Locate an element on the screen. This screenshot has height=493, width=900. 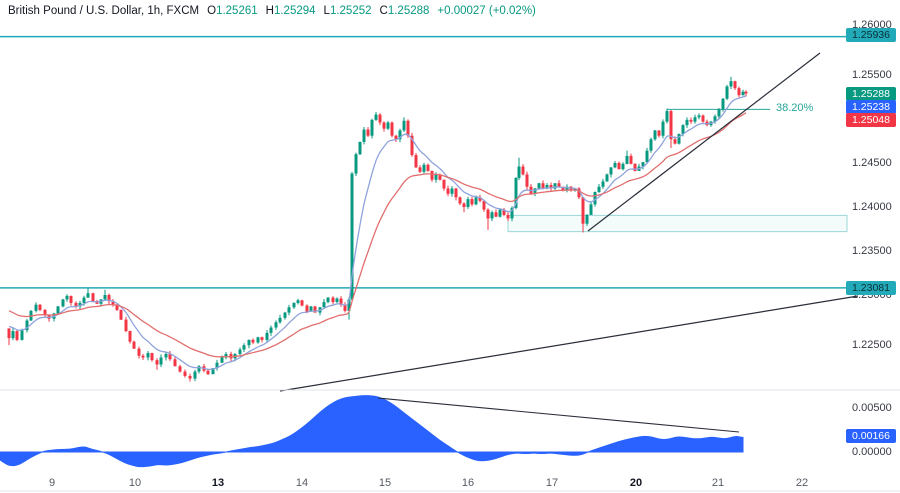
close-label: C is located at coordinates (383, 11).